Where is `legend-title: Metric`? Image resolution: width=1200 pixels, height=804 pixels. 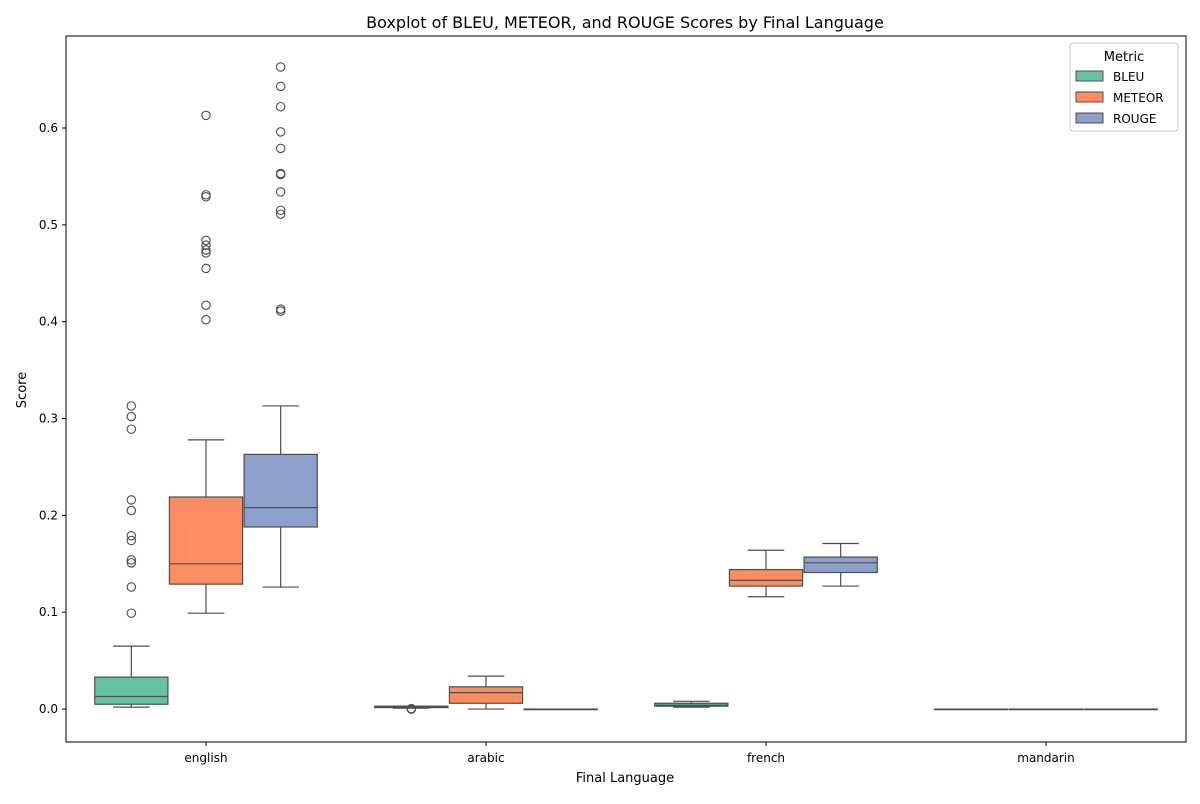 legend-title: Metric is located at coordinates (1124, 57).